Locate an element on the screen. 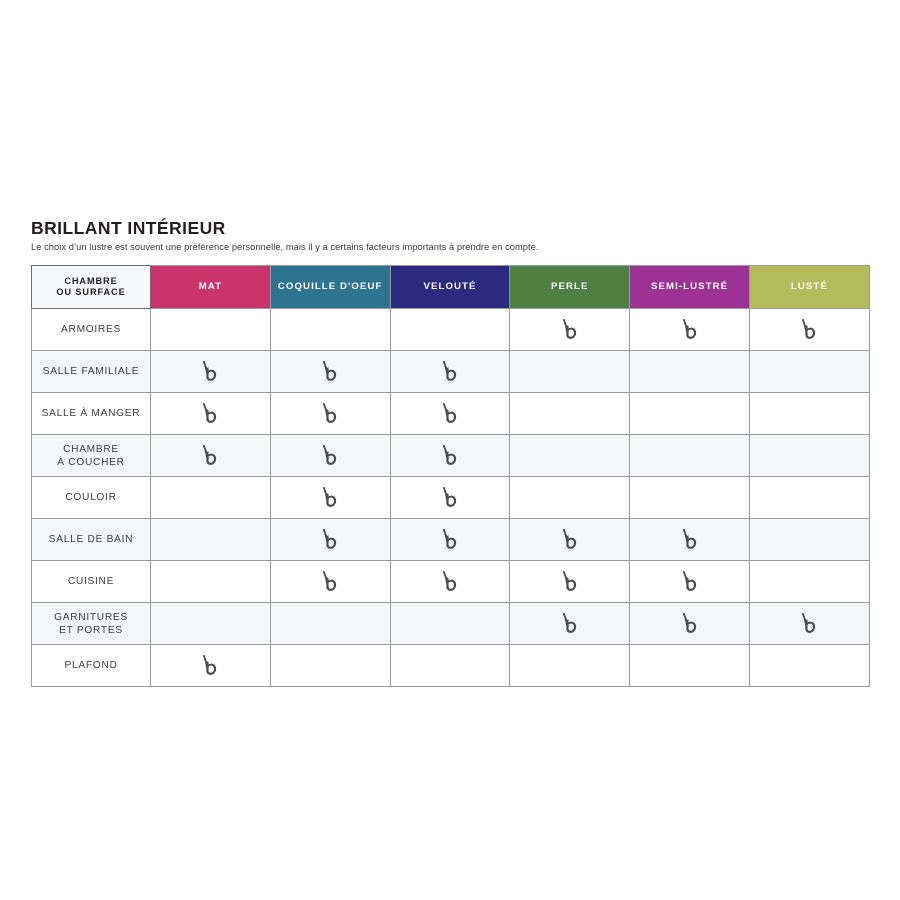 The height and width of the screenshot is (900, 900). row-label-text: SALLE DE BAIN is located at coordinates (91, 540).